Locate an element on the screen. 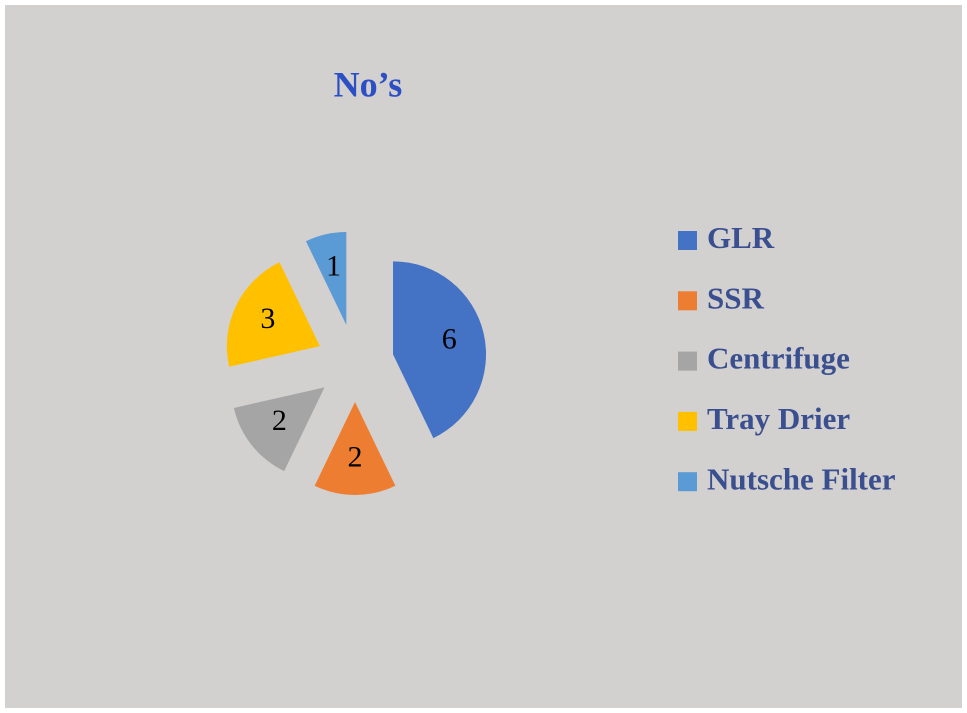 The image size is (967, 713). chart-title: No’s is located at coordinates (368, 84).